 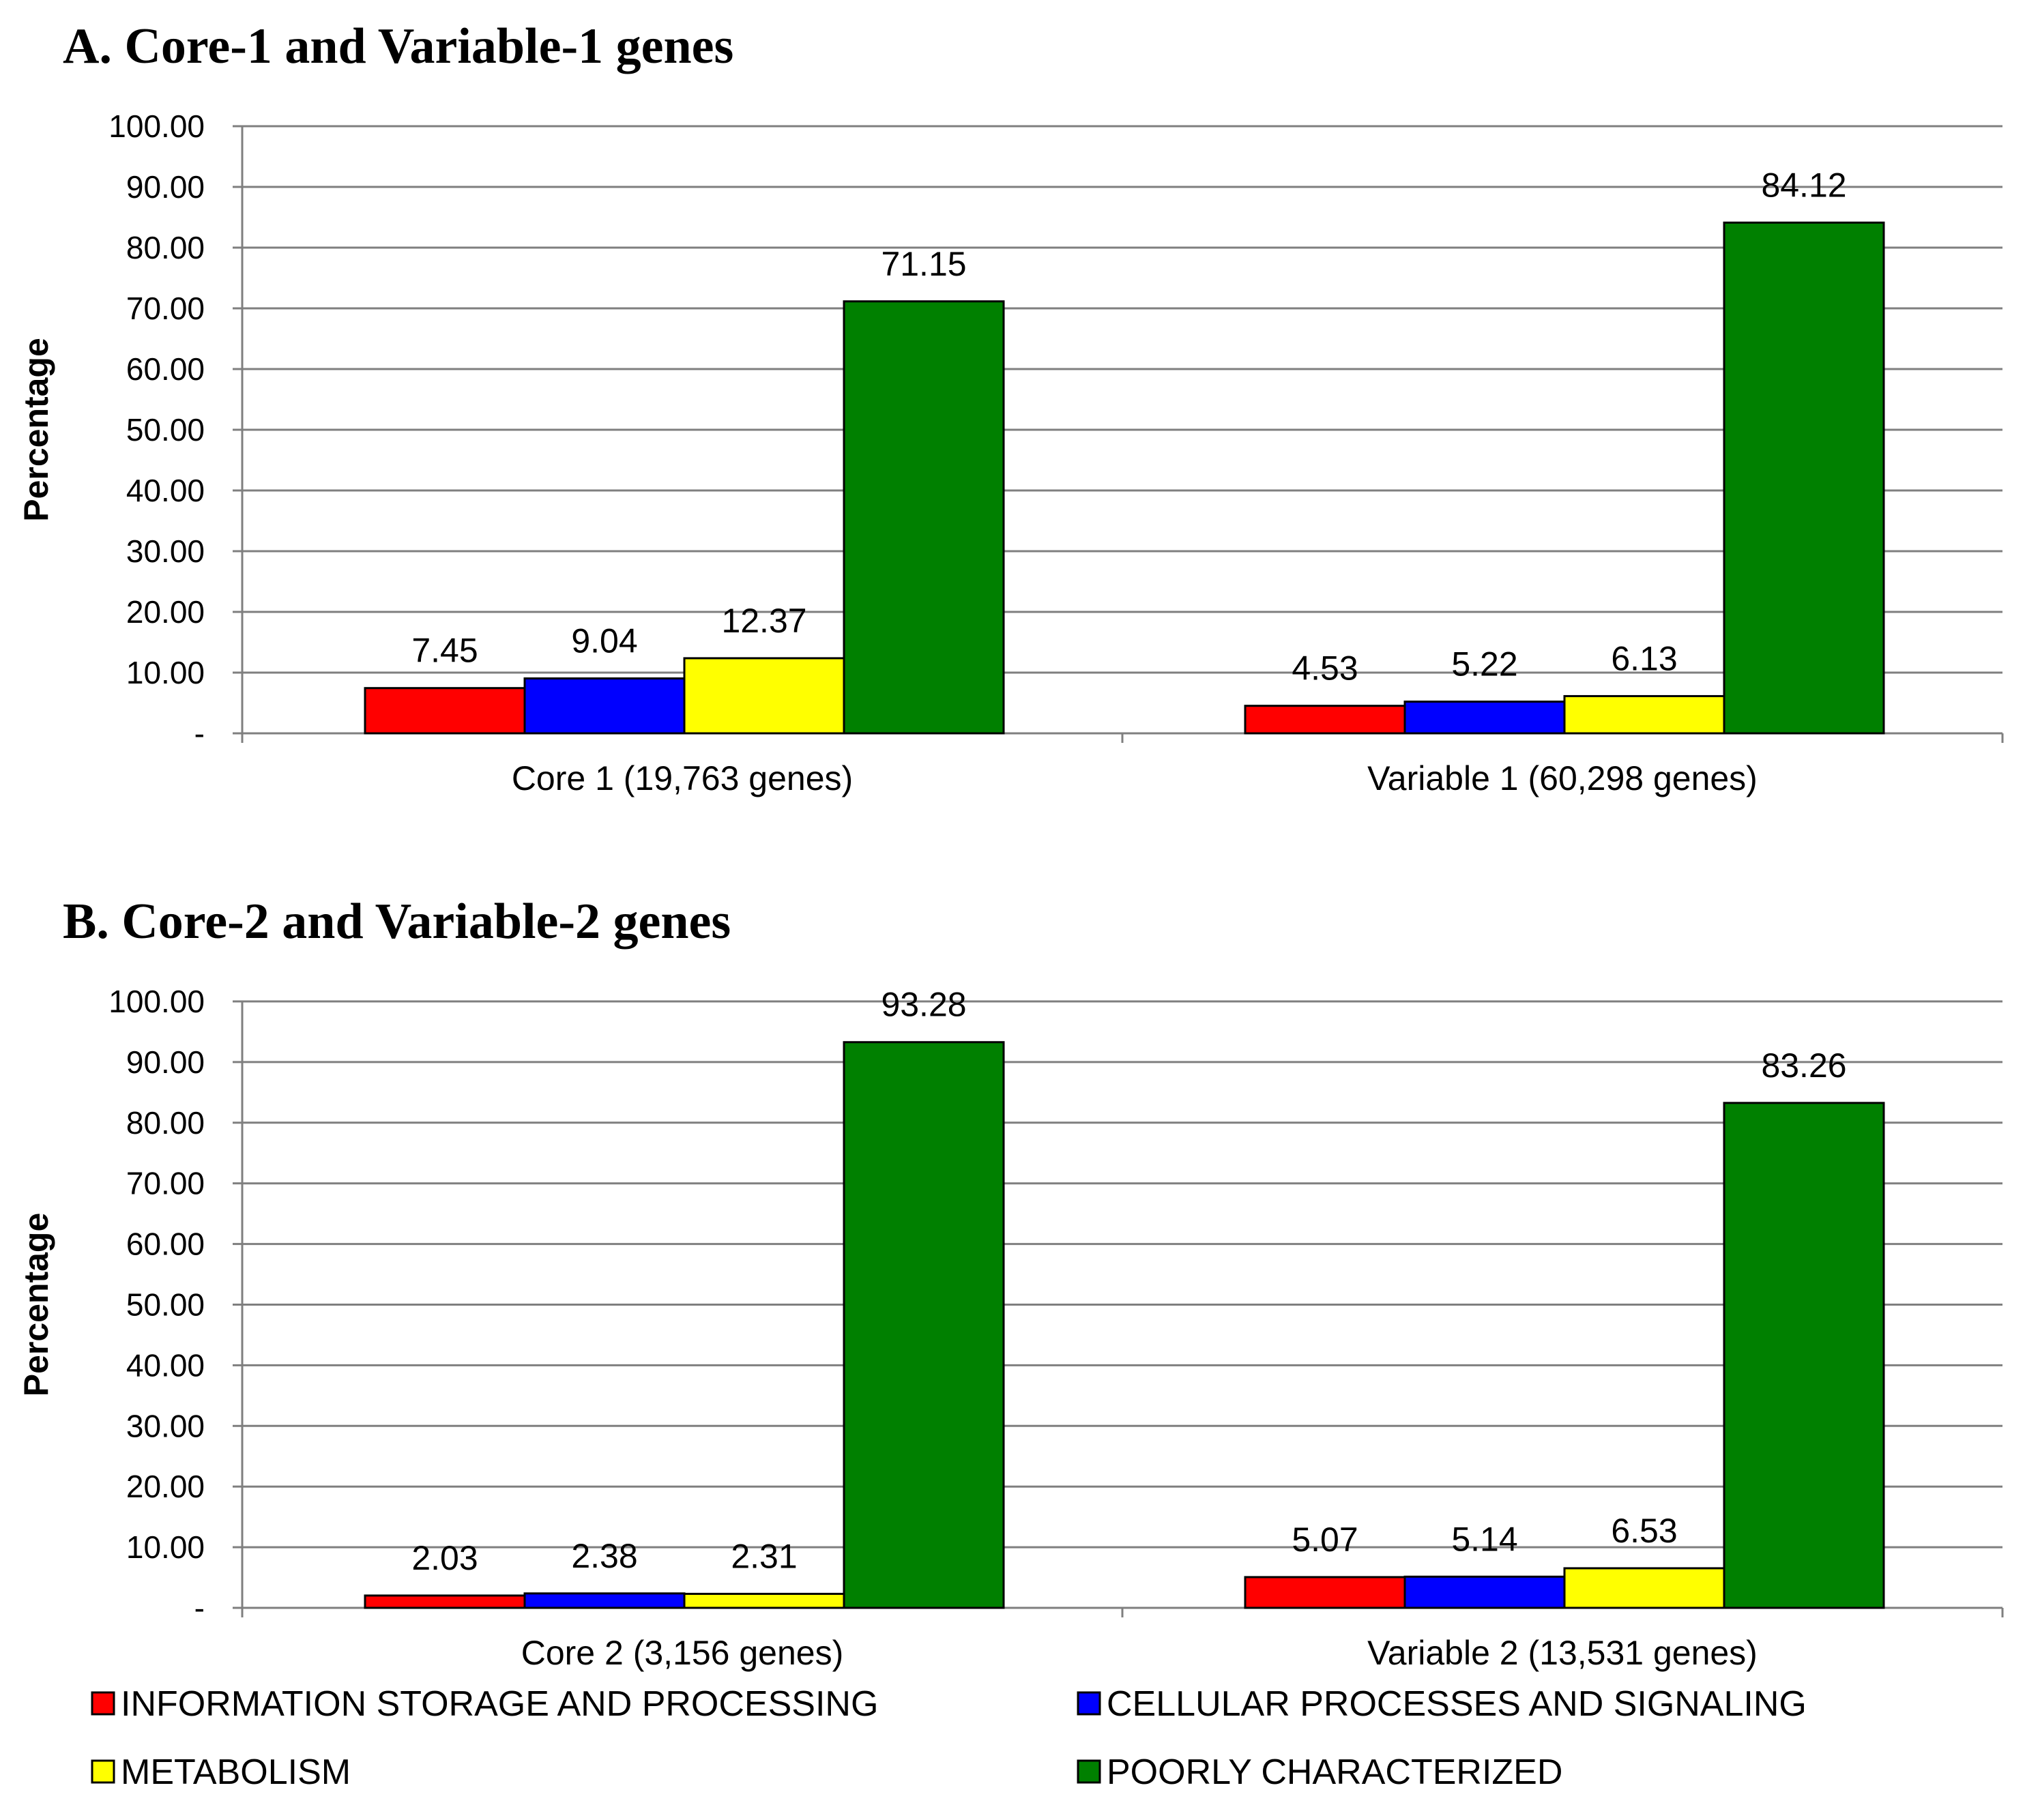 I want to click on data-label: 9.04, so click(x=604, y=641).